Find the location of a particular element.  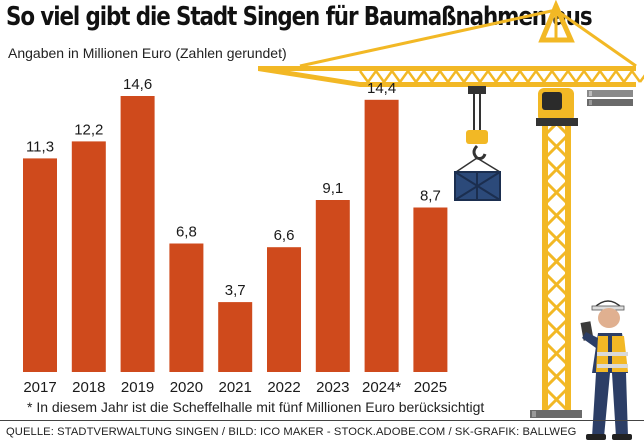

value-label-2025: 8,7 is located at coordinates (430, 196).